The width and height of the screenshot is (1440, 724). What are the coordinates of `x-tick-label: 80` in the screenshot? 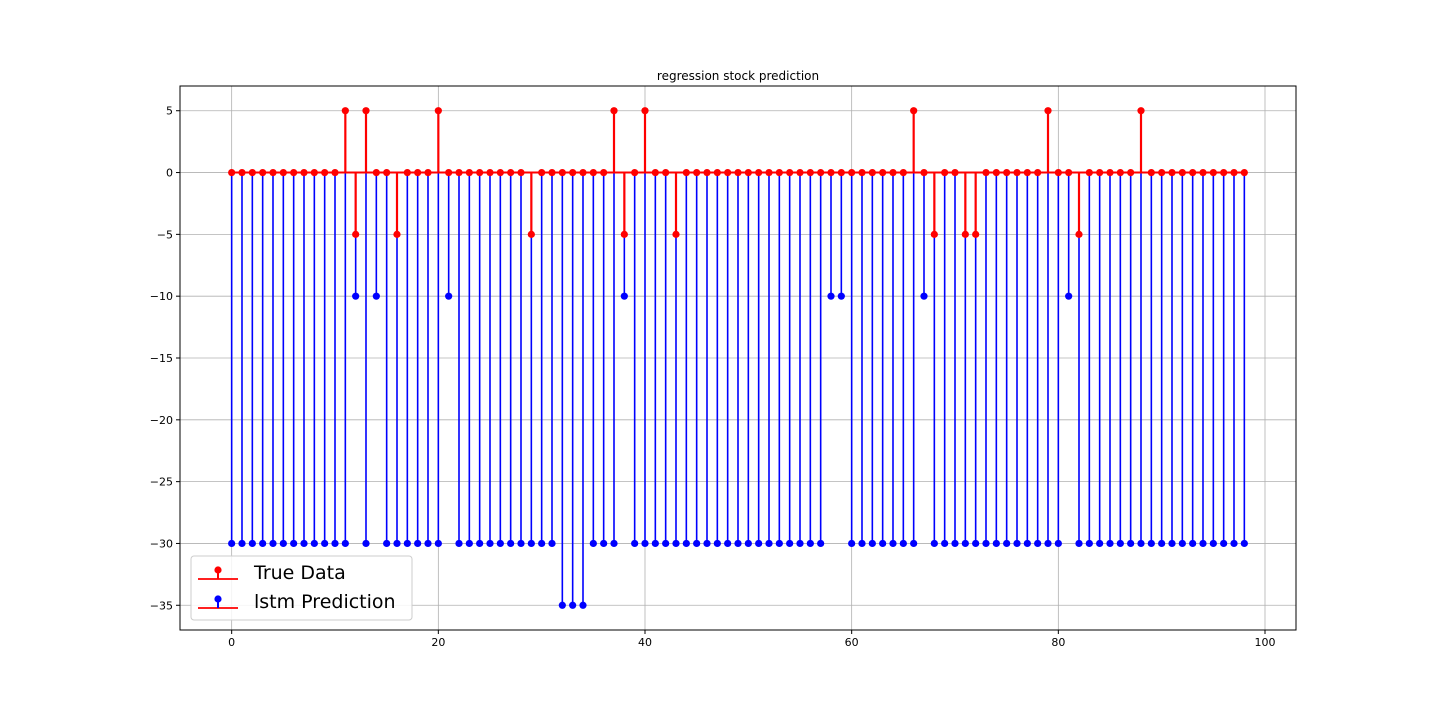 It's located at (1058, 642).